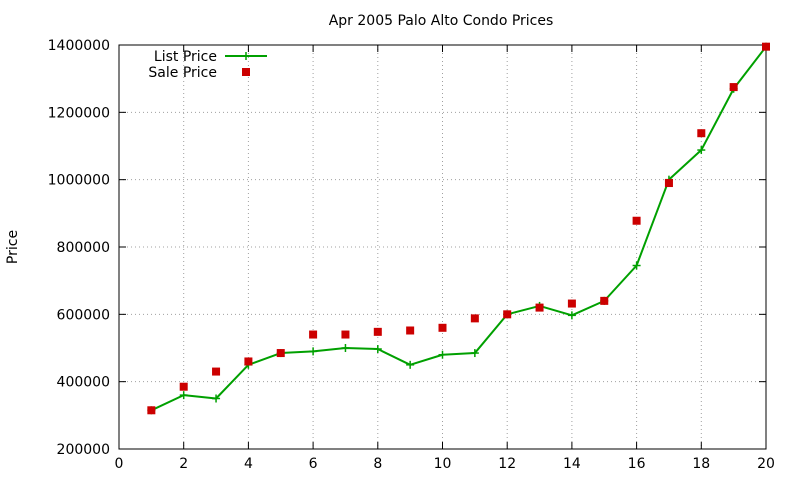 This screenshot has height=485, width=800. Describe the element at coordinates (119, 464) in the screenshot. I see `x-tick-label: 0` at that location.